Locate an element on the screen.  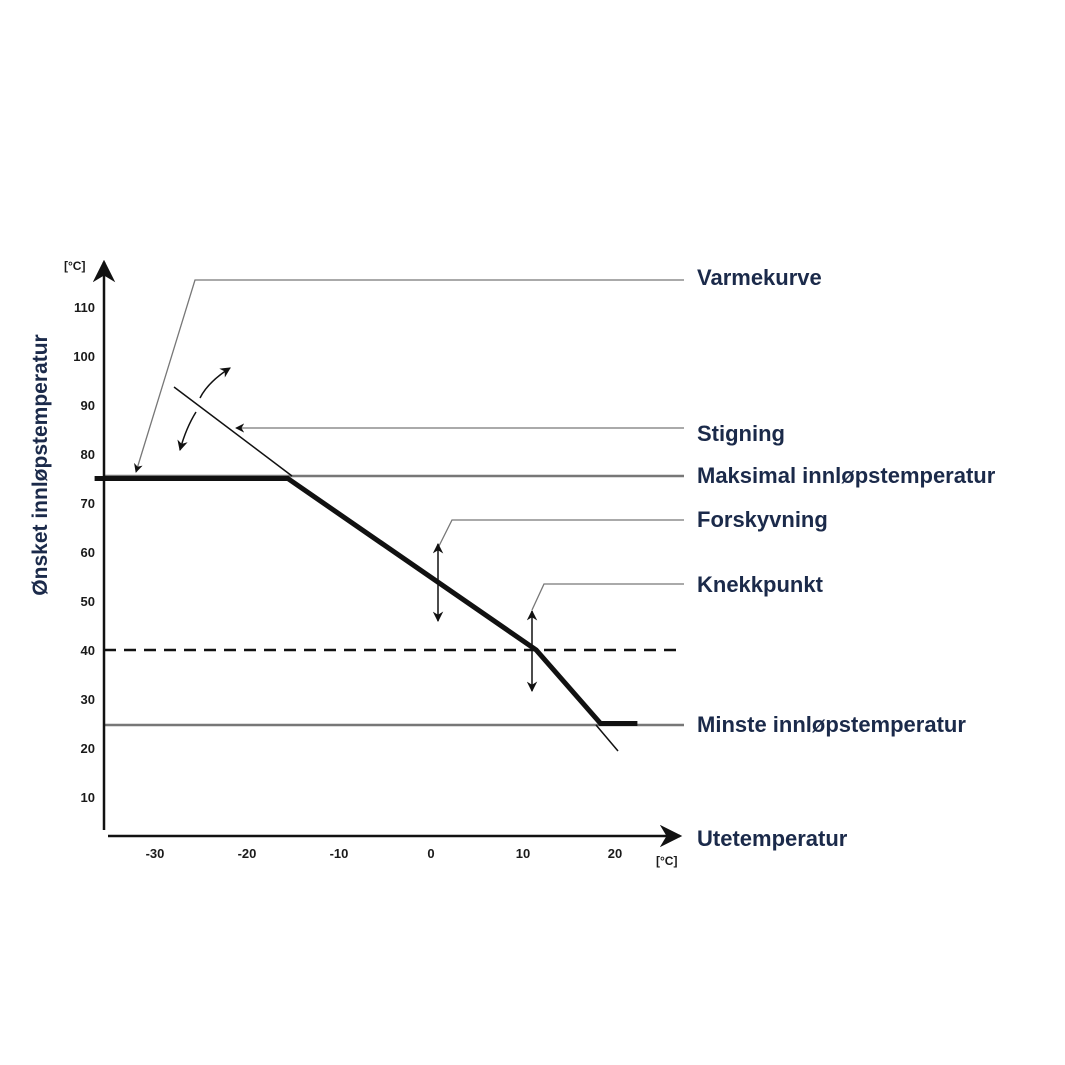
x-tick-label: 20 is located at coordinates (615, 853).